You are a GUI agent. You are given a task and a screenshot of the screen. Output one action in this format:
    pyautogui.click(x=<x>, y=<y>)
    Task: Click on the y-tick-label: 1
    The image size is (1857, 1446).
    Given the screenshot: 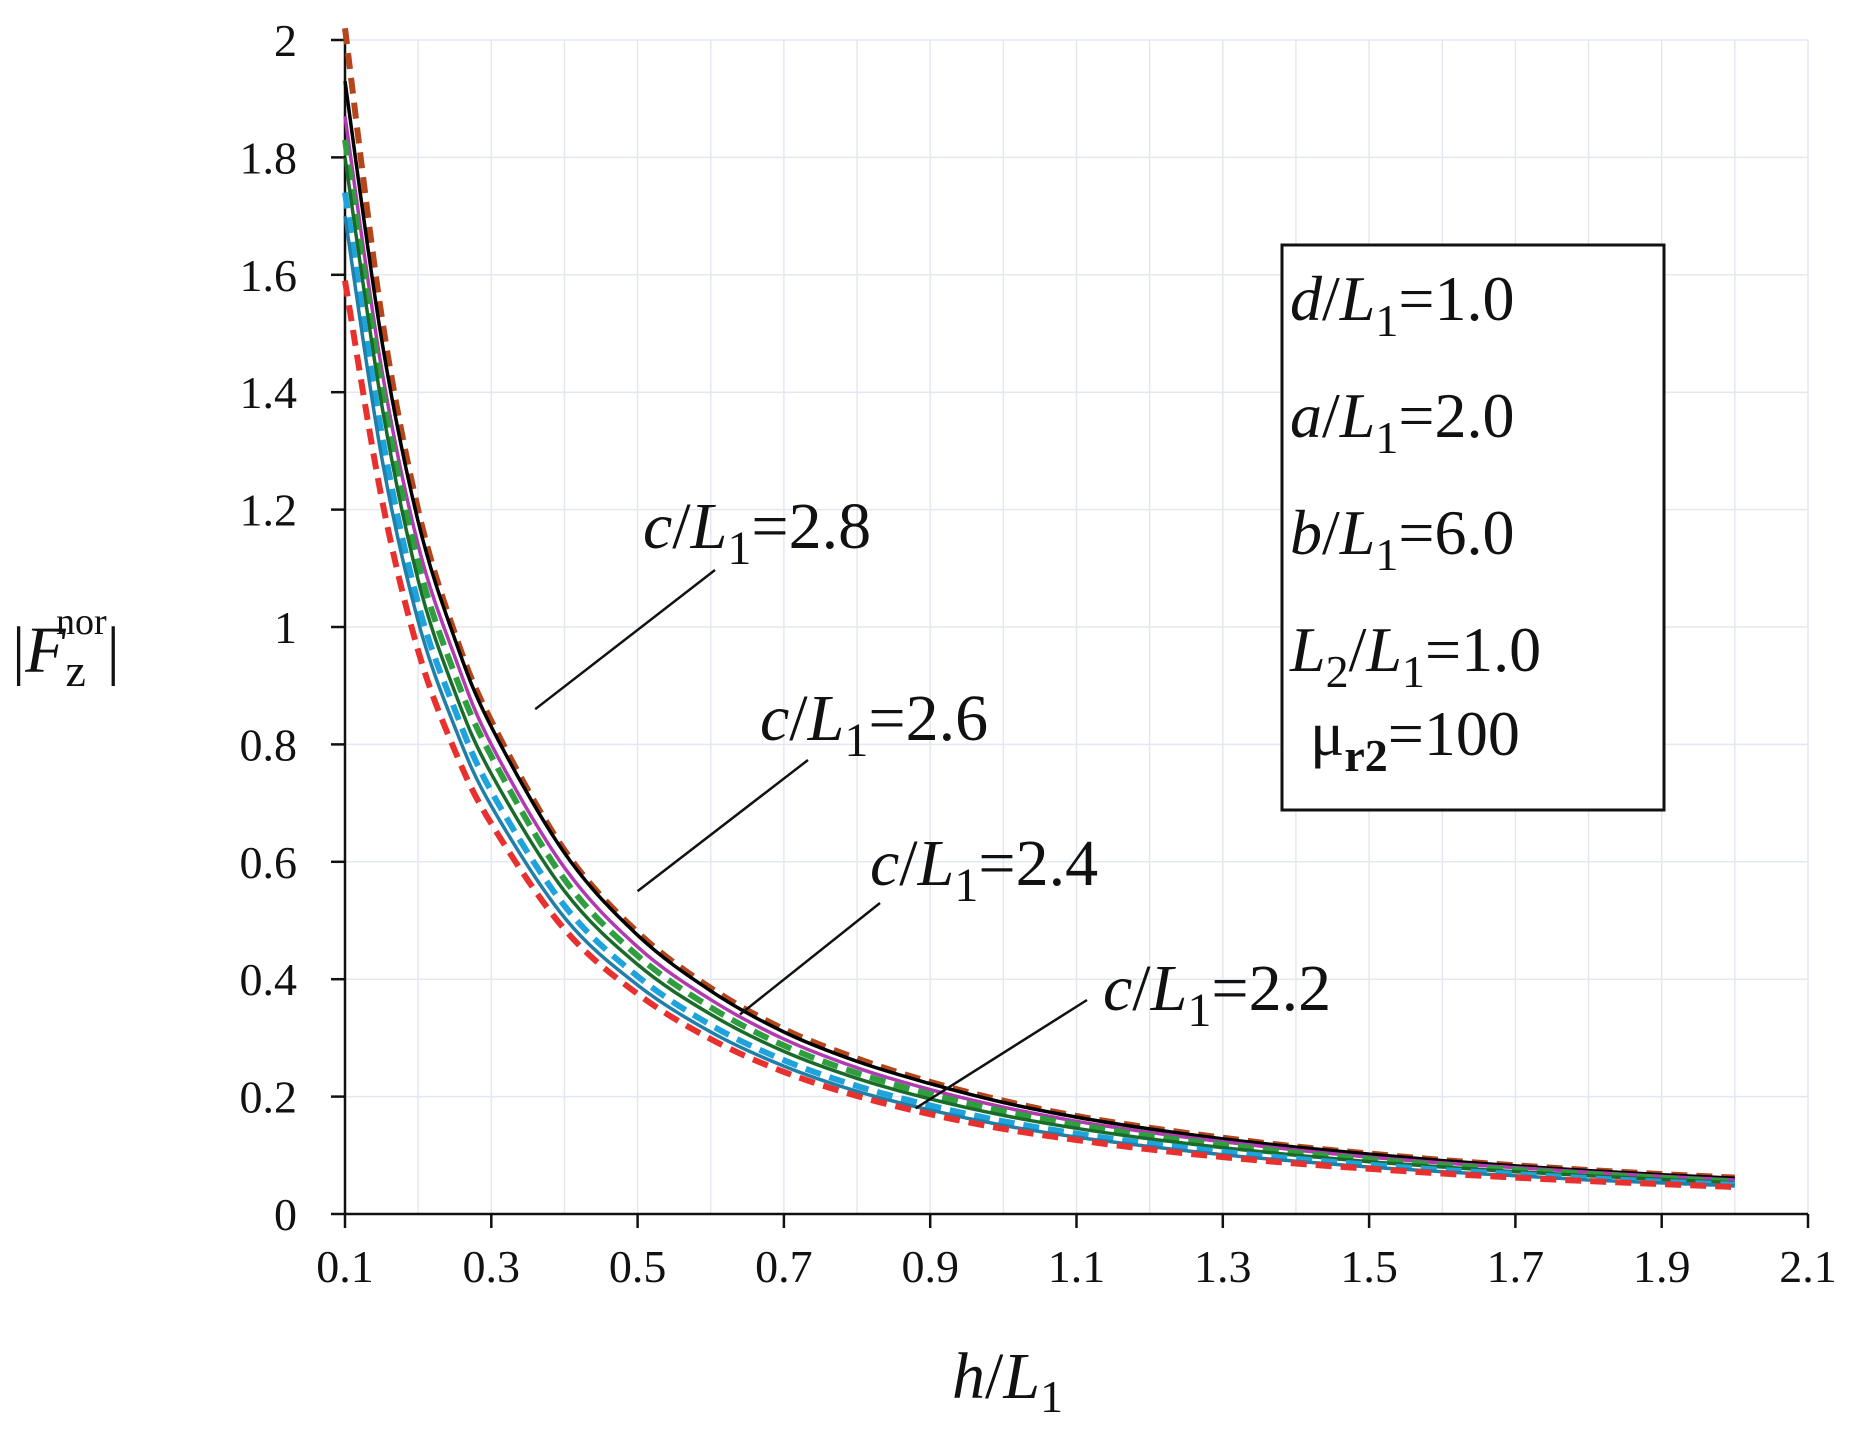 What is the action you would take?
    pyautogui.click(x=285, y=627)
    